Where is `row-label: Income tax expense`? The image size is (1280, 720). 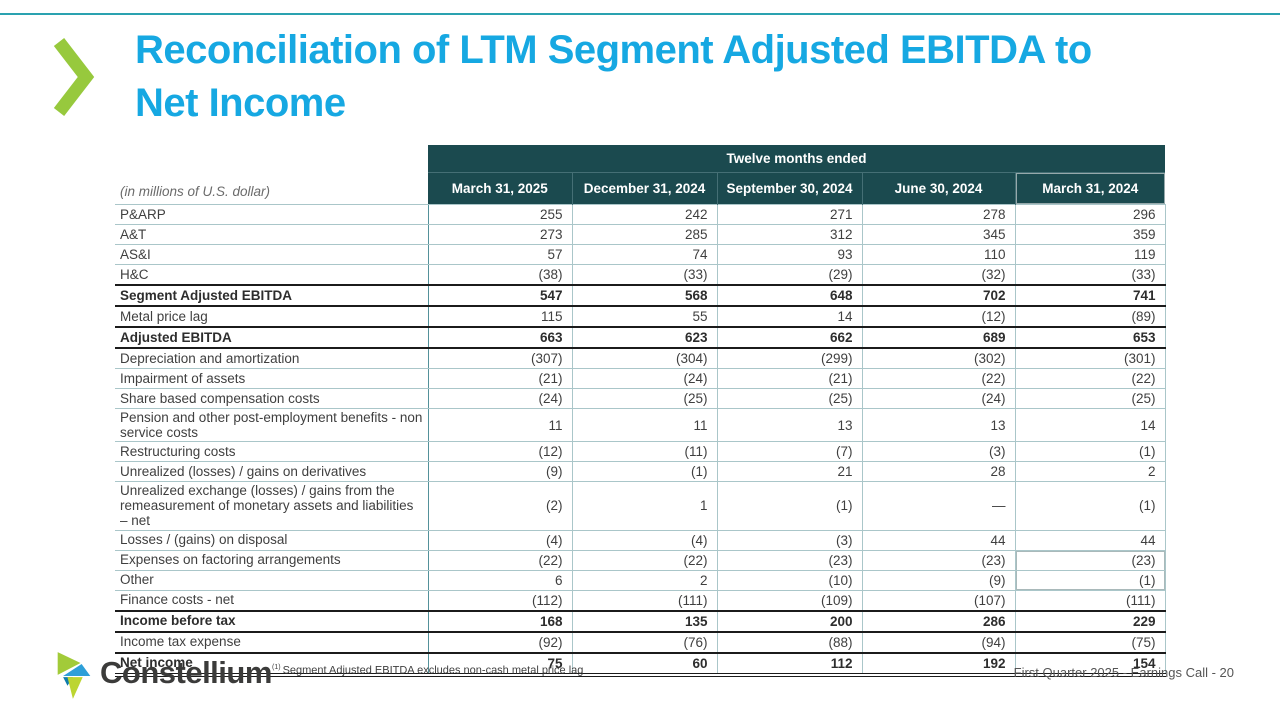 row-label: Income tax expense is located at coordinates (271, 642).